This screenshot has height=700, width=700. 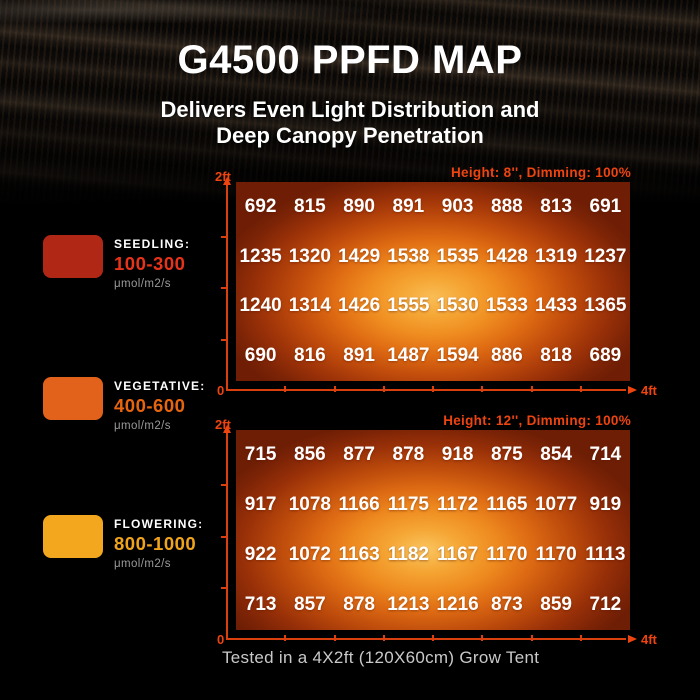 What do you see at coordinates (458, 554) in the screenshot?
I see `ppfd-value-cell: 1167` at bounding box center [458, 554].